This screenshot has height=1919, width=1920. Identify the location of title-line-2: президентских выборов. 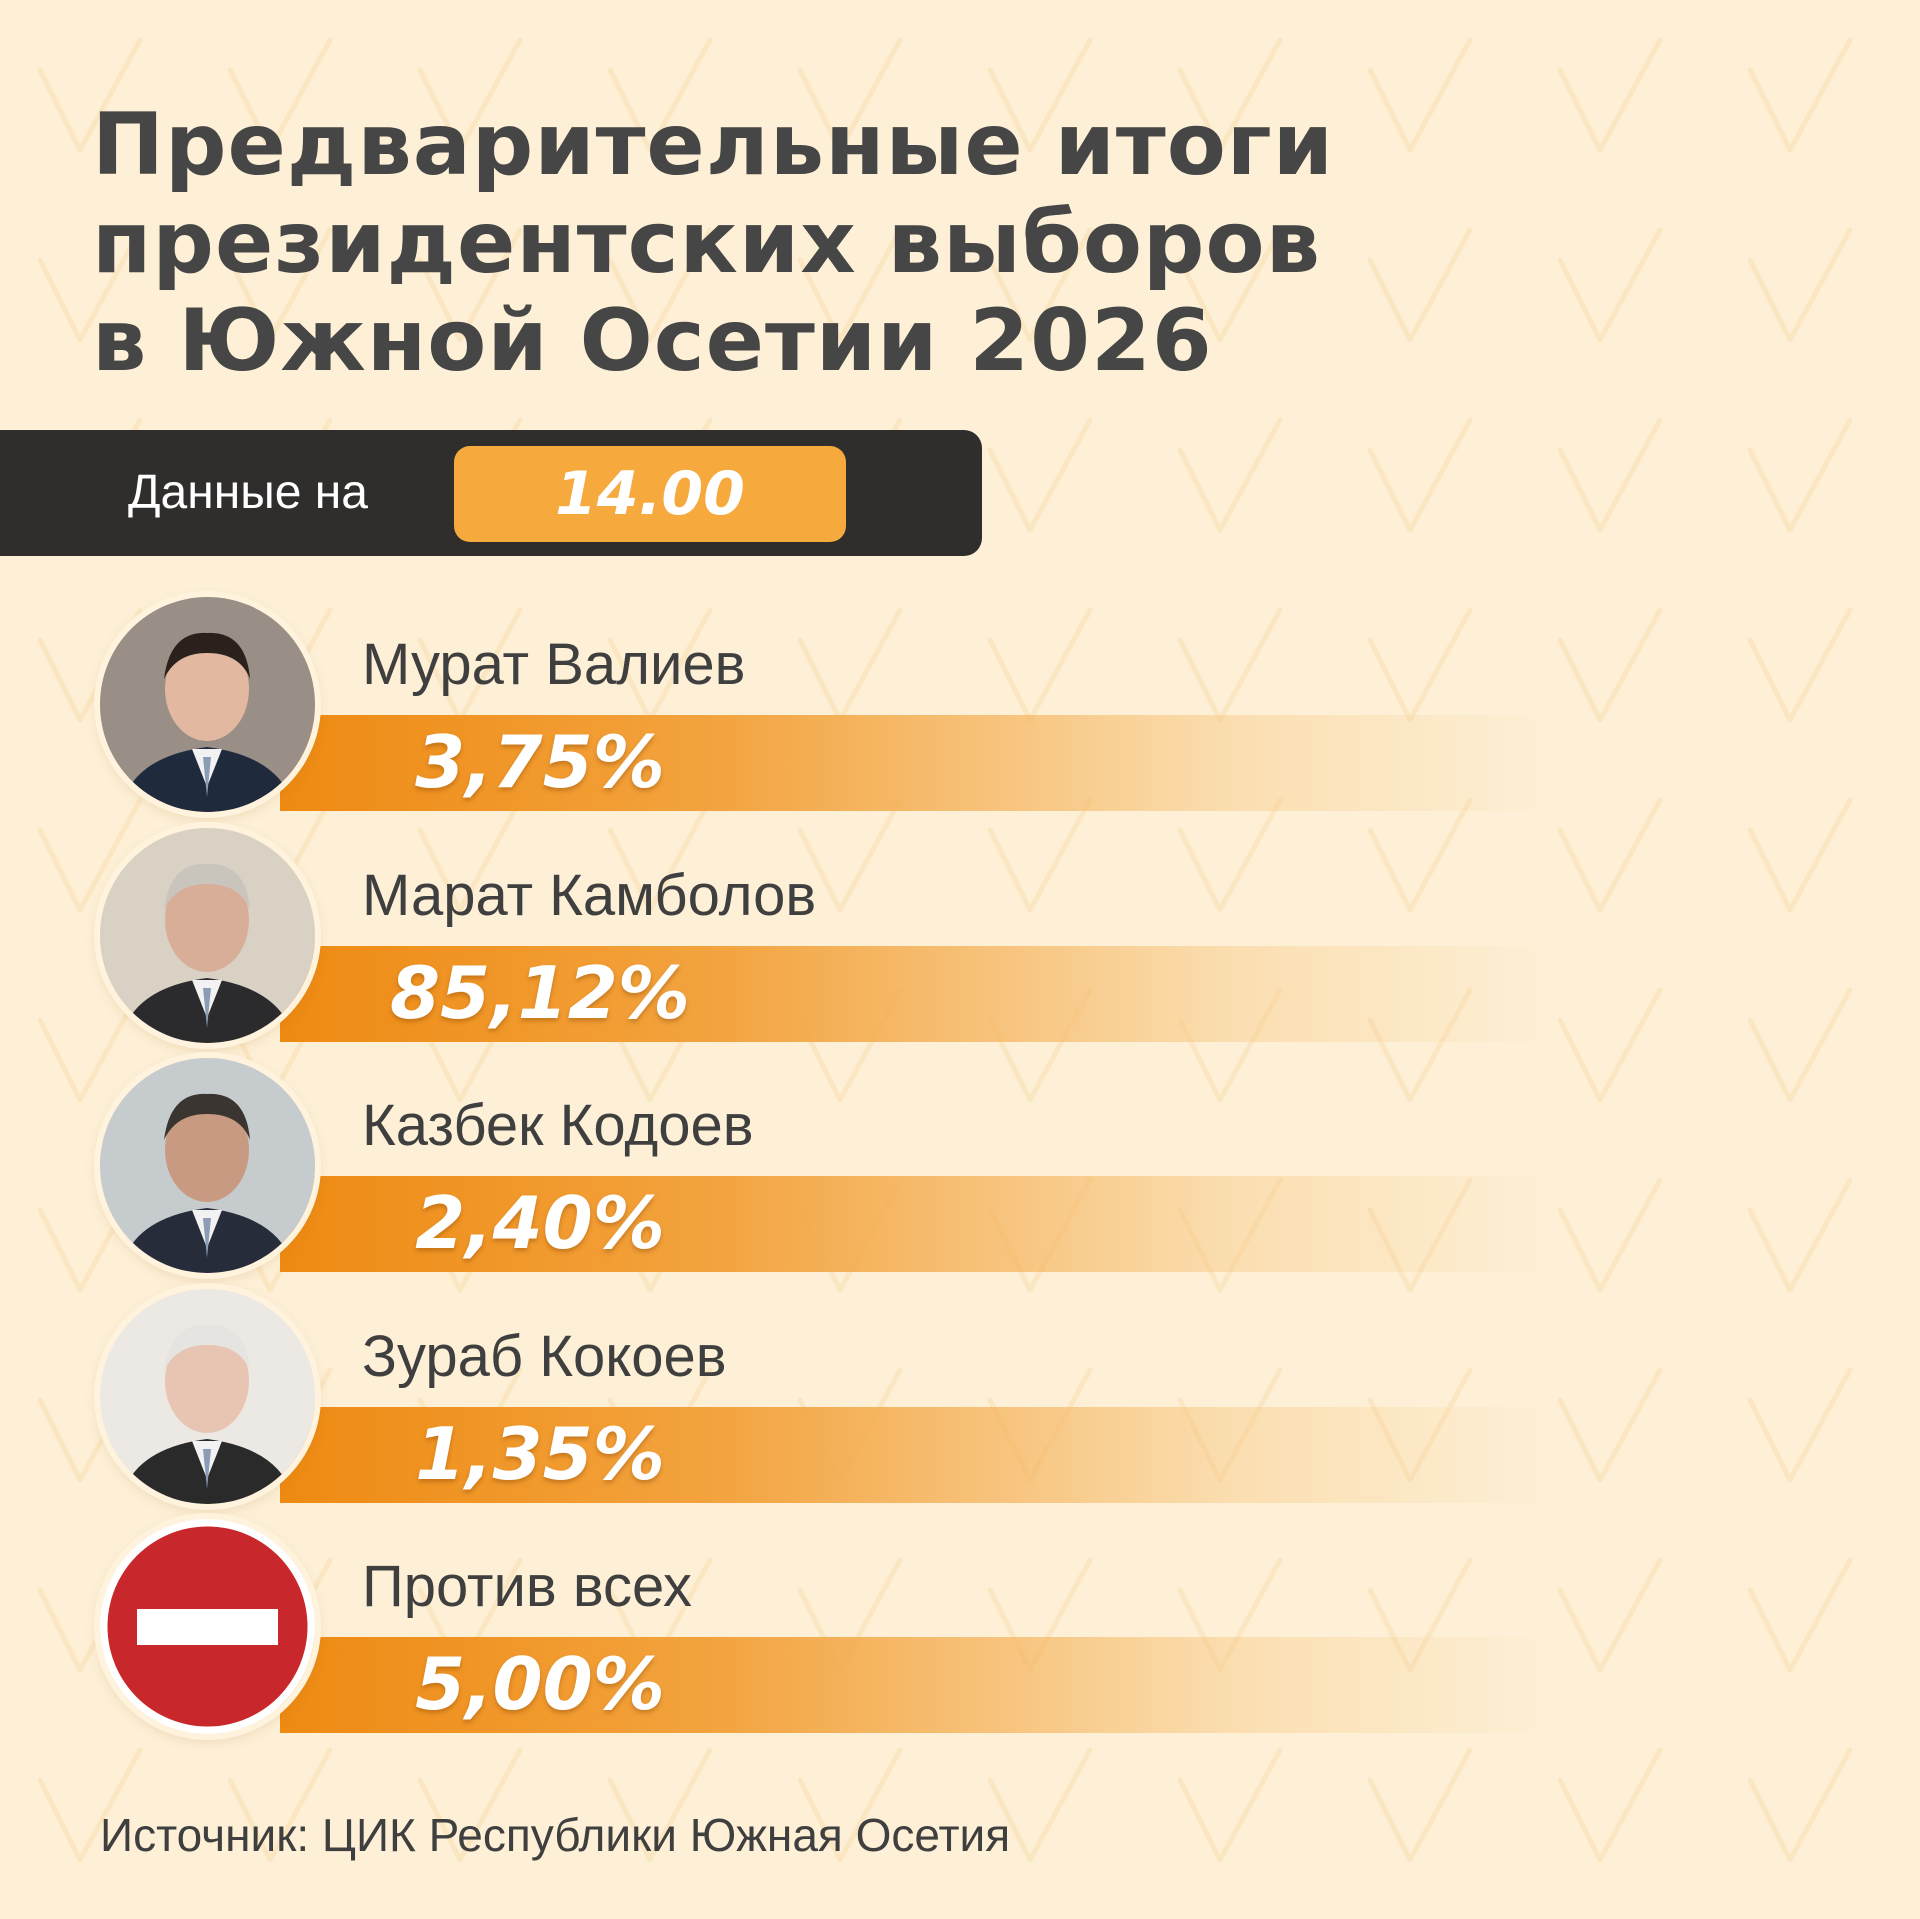
(706, 243).